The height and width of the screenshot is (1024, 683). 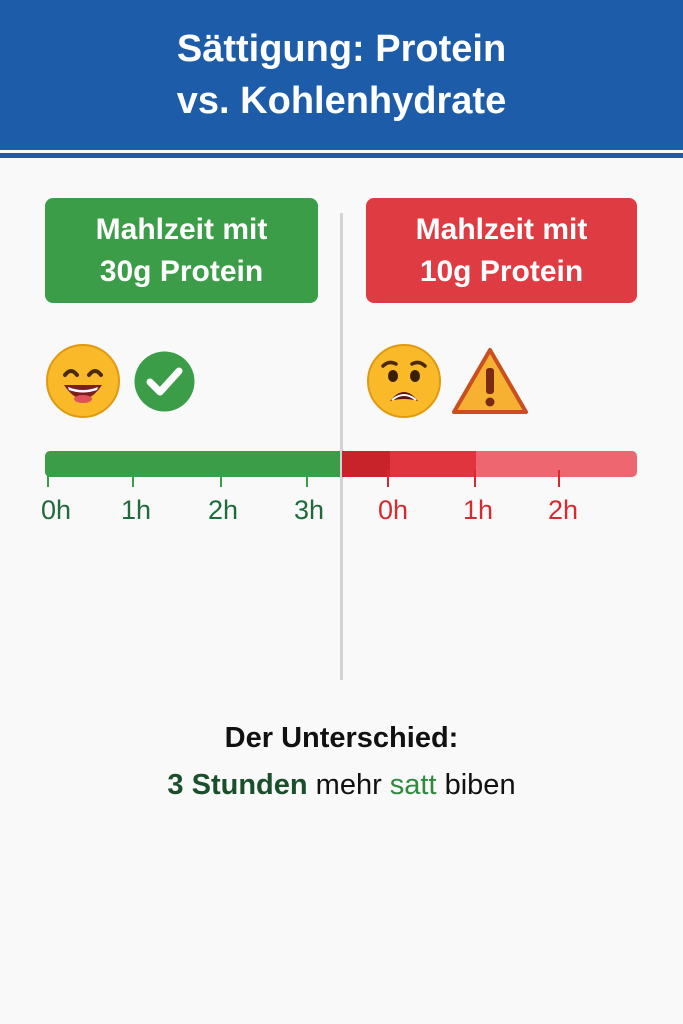 I want to click on tick-right-0h, so click(x=388, y=478).